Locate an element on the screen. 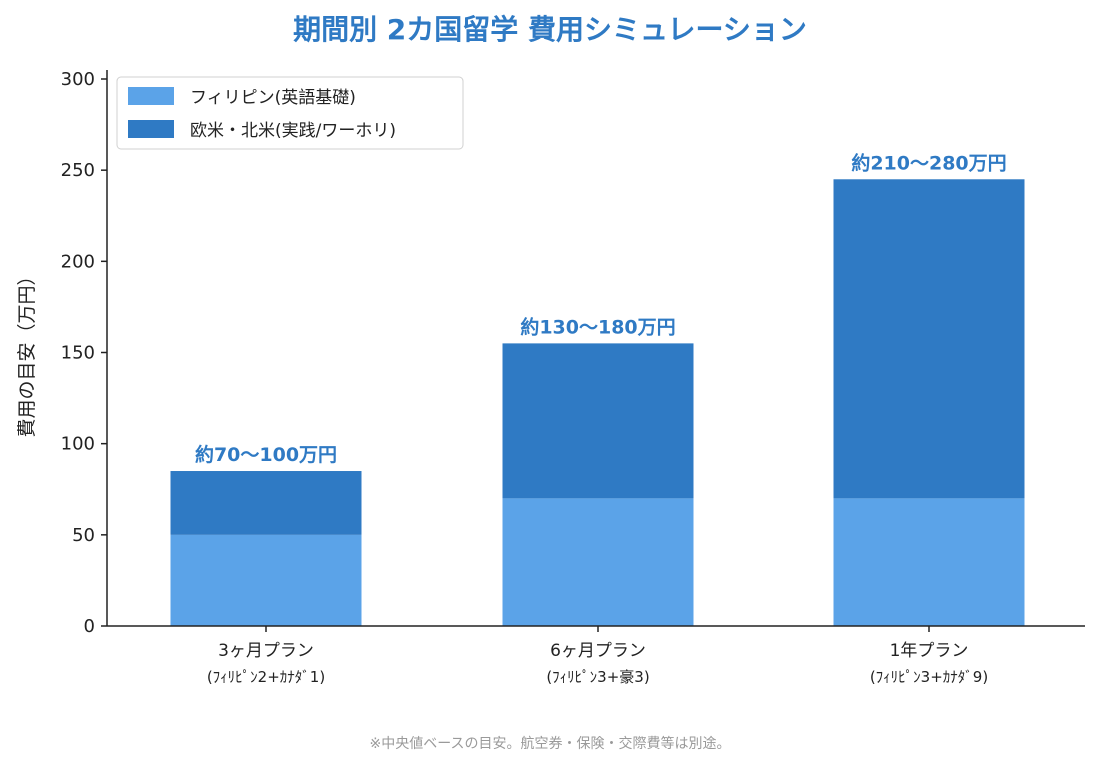 The height and width of the screenshot is (767, 1100). chart-title: 期間別 2カ国留学 費用シミュレーション is located at coordinates (550, 29).